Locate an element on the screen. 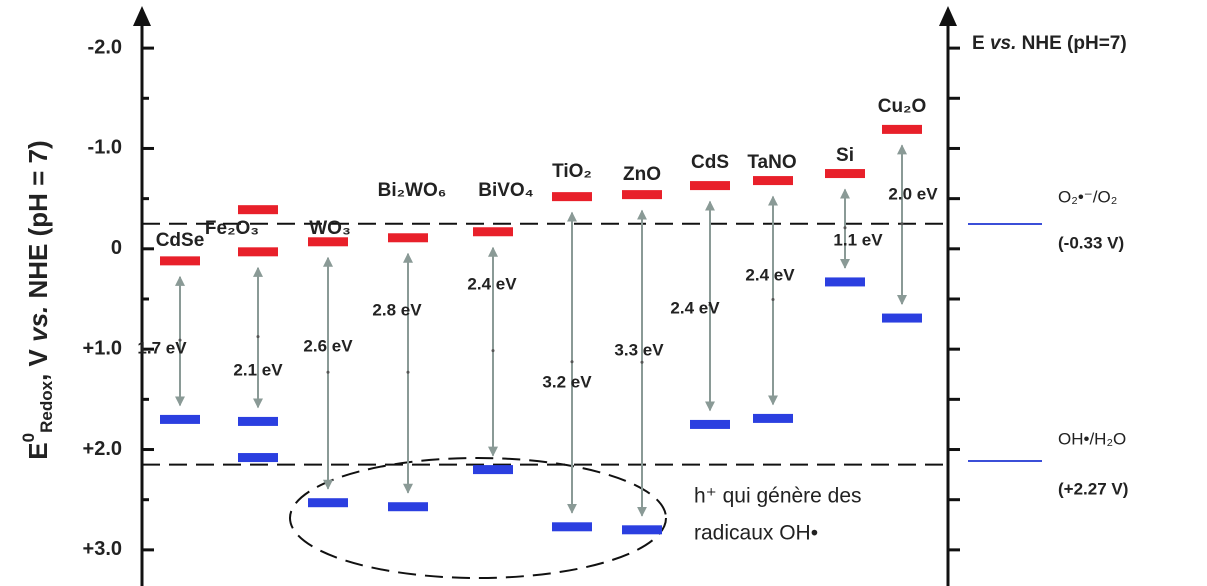  y-axis-label-part: NHE (pH = 7) is located at coordinates (38, 222).